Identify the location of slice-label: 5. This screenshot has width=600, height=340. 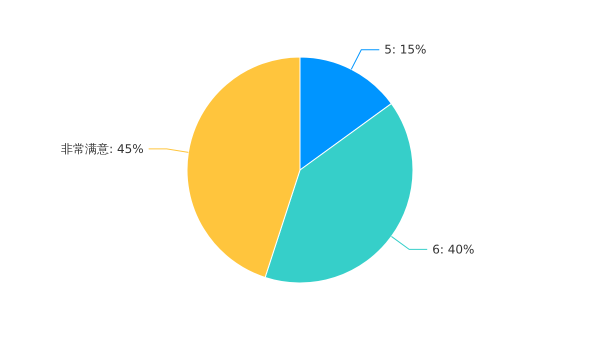
(388, 49).